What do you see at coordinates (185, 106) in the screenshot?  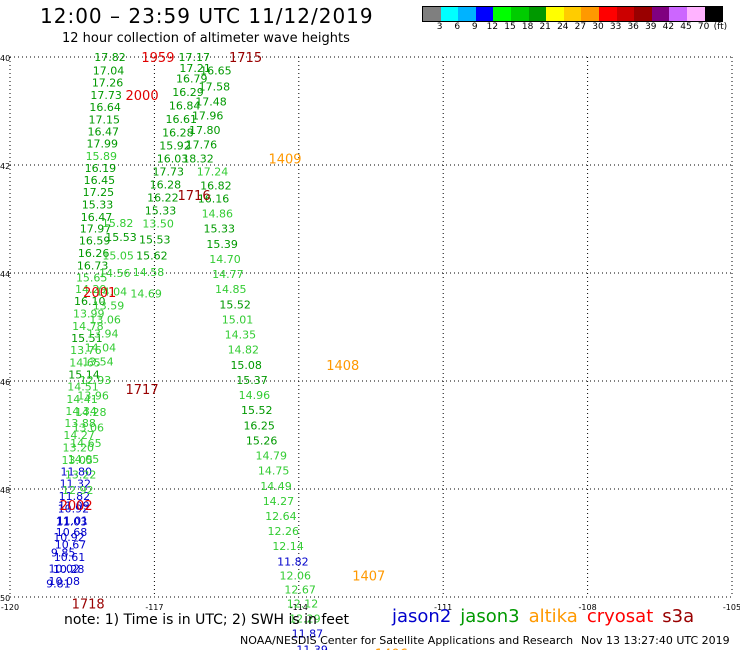 I see `wave-height-value: 16.84` at bounding box center [185, 106].